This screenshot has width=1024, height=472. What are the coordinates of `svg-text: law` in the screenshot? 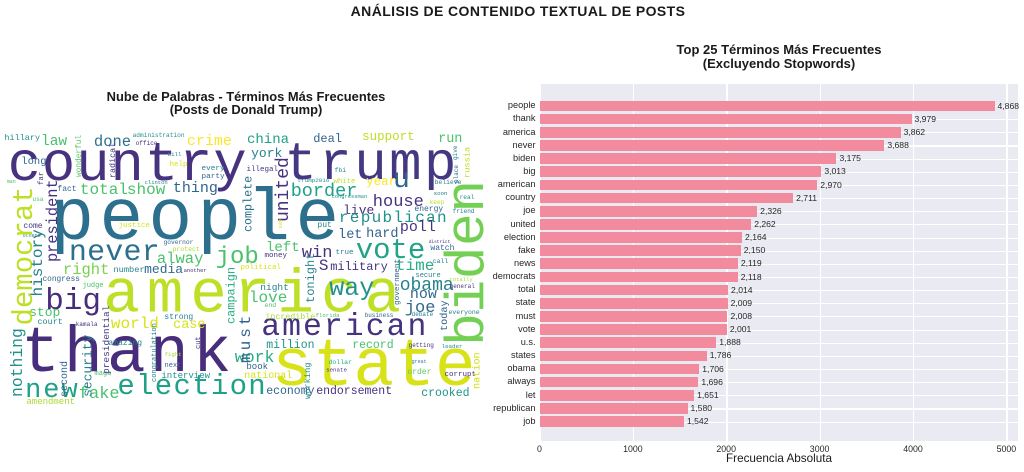 It's located at (54, 142).